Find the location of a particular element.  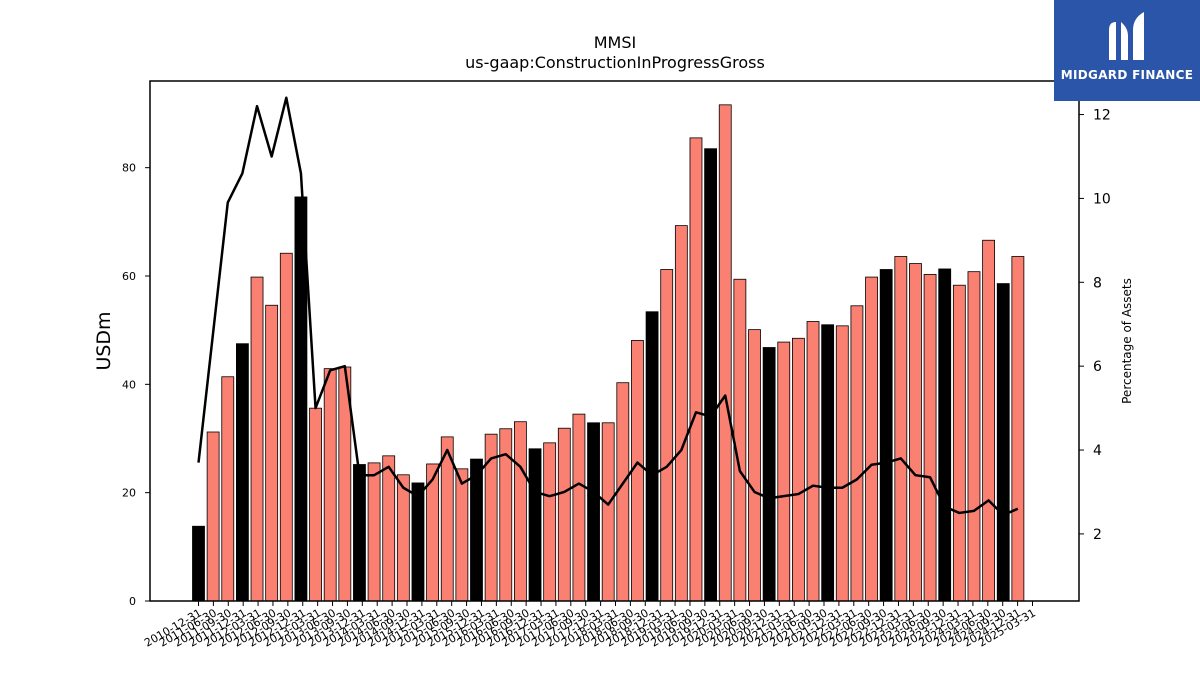

y-axis-label: USDm is located at coordinates (104, 340).